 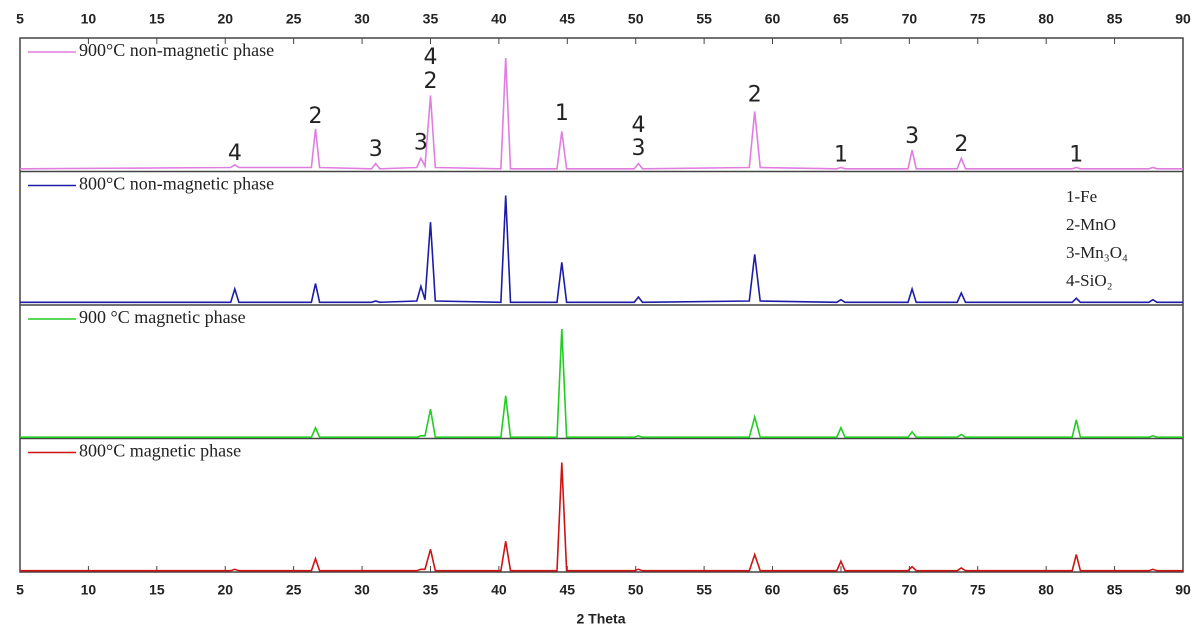 I want to click on x-tick-label-top: 30, so click(x=362, y=19).